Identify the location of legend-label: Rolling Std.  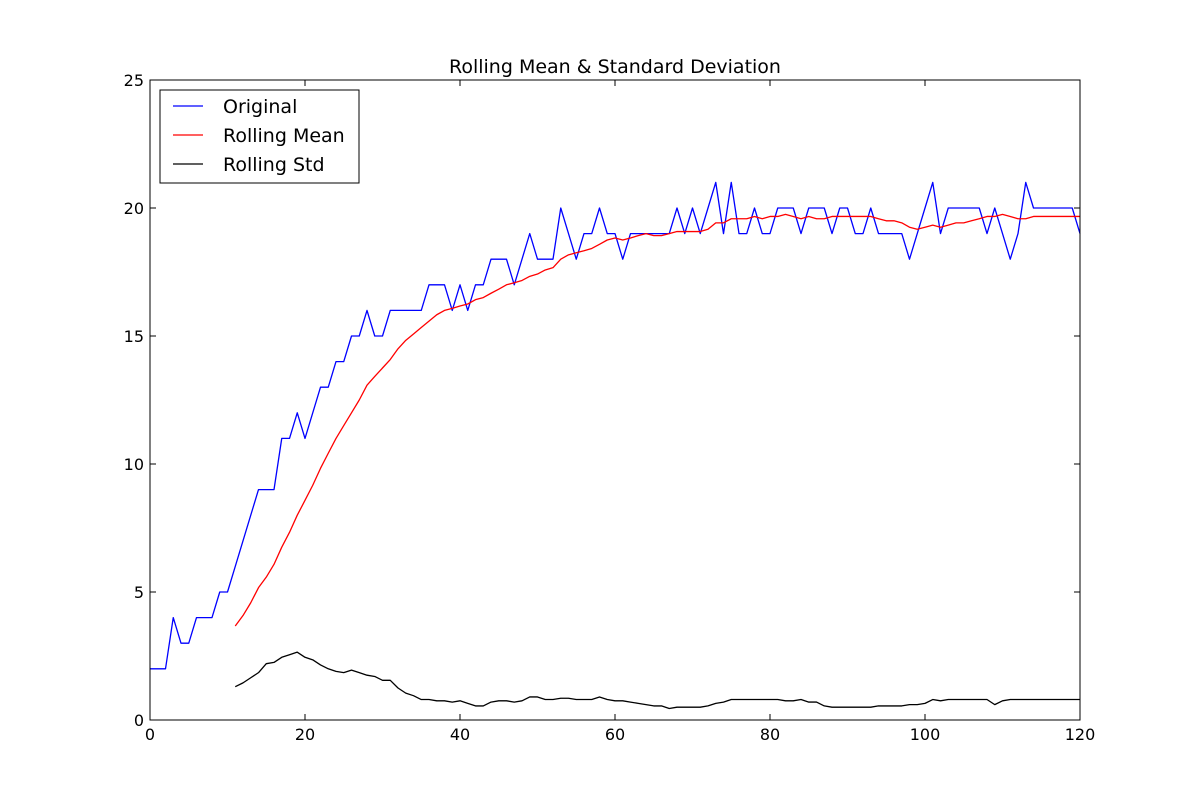
(274, 165).